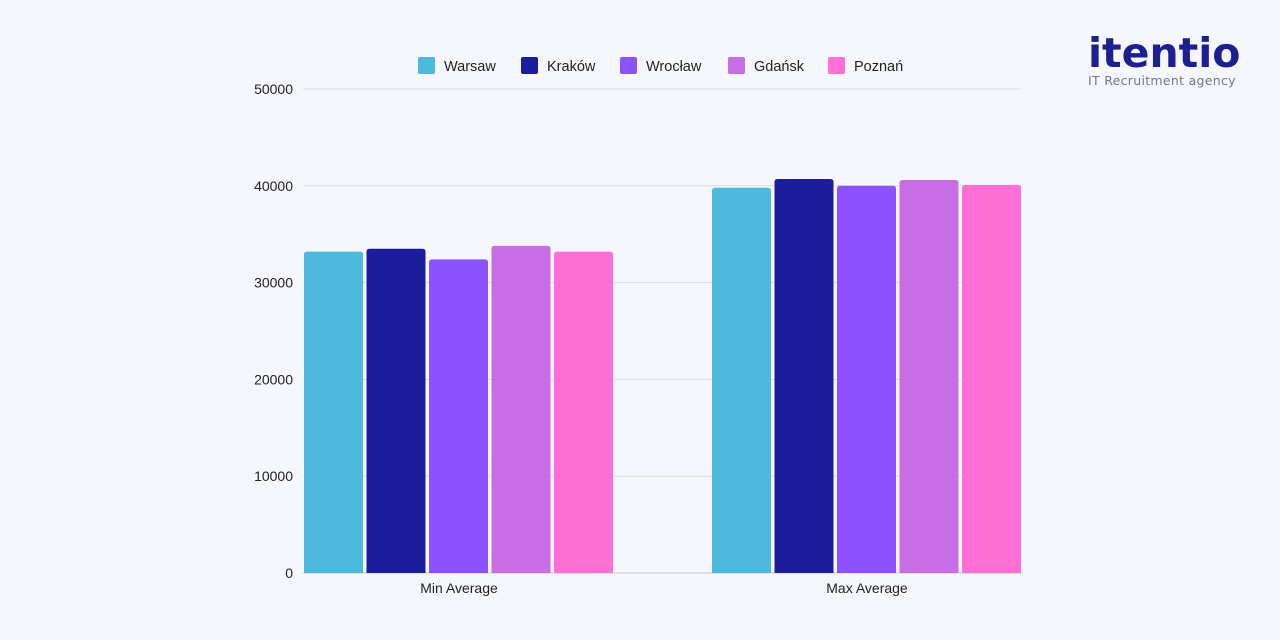 The height and width of the screenshot is (640, 1280). I want to click on y-tick-label: 0, so click(289, 573).